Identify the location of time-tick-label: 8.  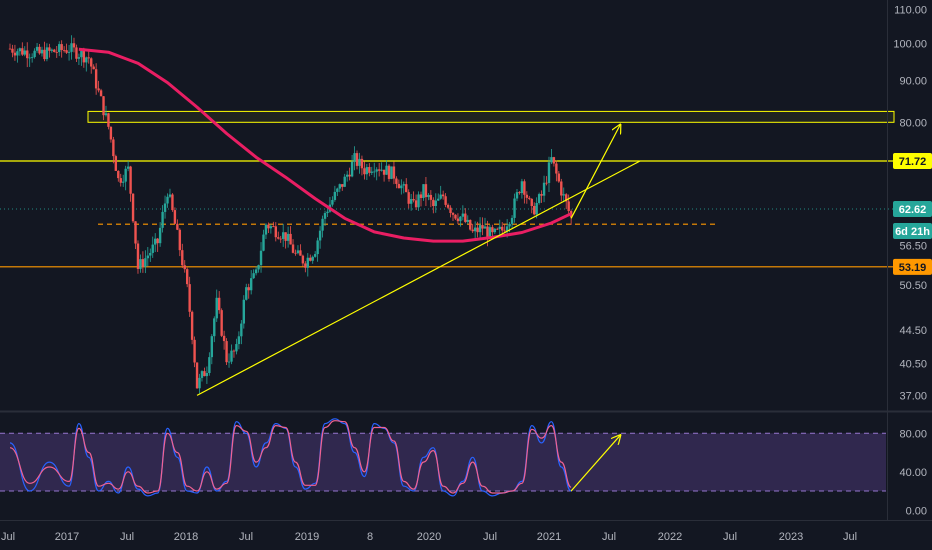
(370, 537).